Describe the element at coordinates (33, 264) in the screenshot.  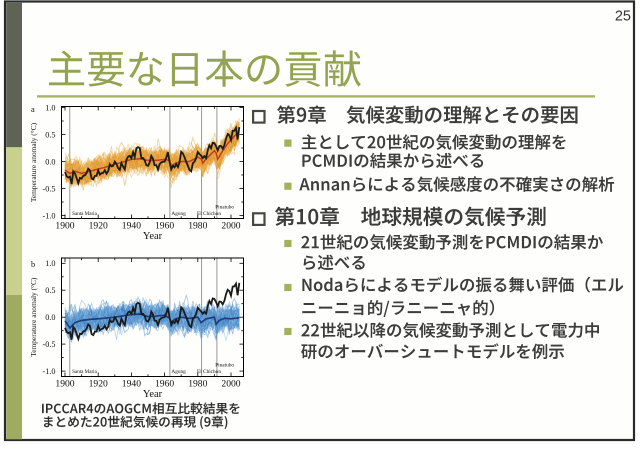
I see `svg-text: b` at that location.